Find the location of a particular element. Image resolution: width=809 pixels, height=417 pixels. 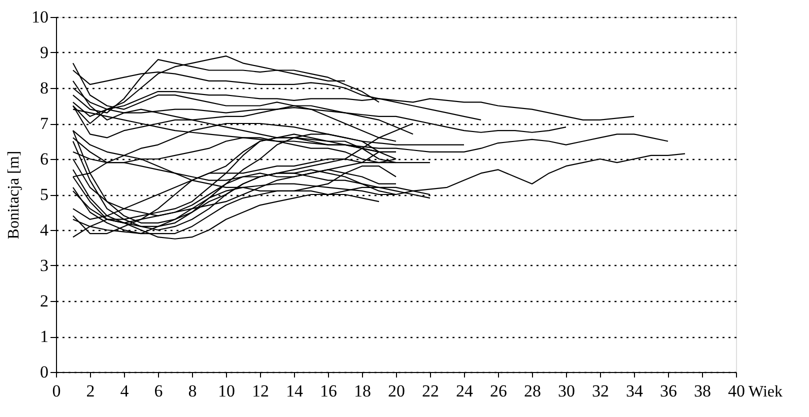

x-tick-label: 18 is located at coordinates (362, 391).